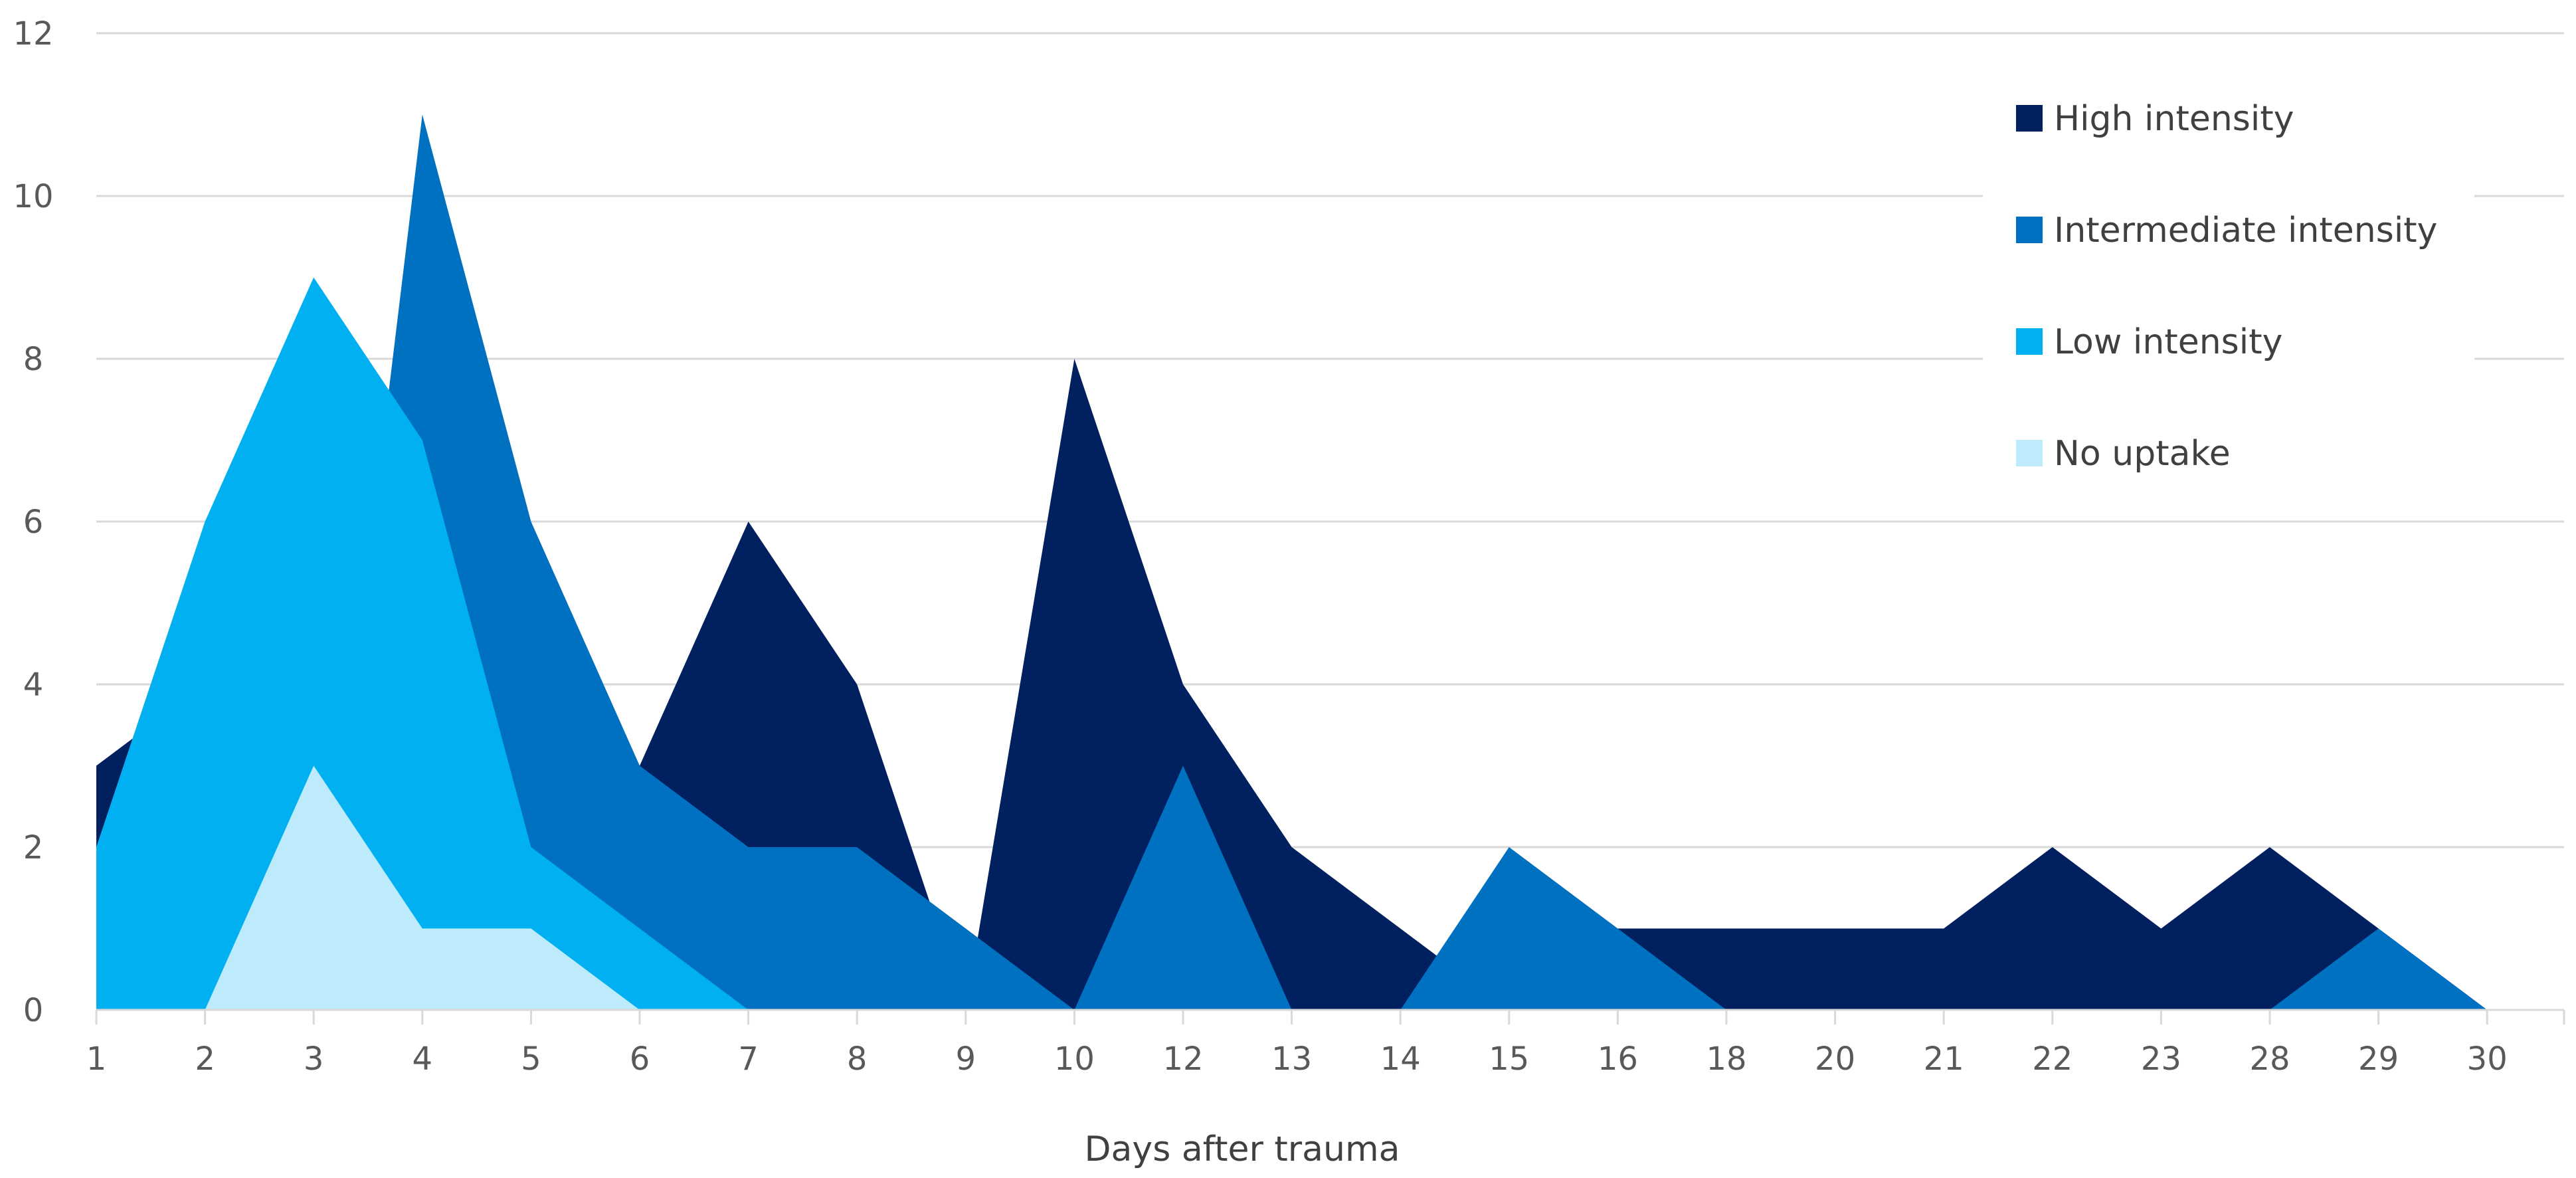 The height and width of the screenshot is (1178, 2576). I want to click on x-tick-label: 29, so click(2378, 1059).